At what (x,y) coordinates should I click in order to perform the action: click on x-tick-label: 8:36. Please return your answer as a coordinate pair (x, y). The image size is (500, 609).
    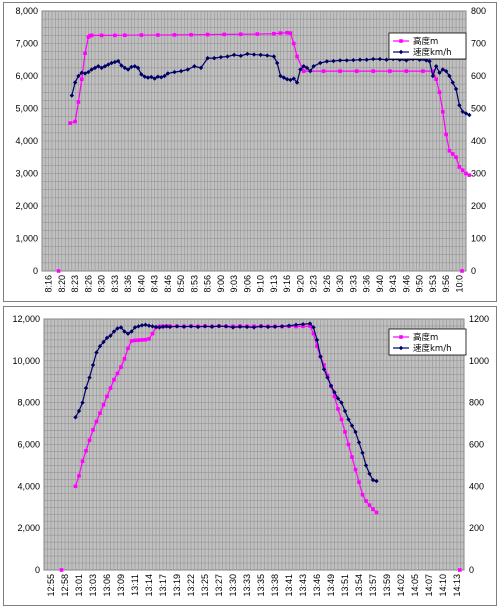
    Looking at the image, I should click on (128, 284).